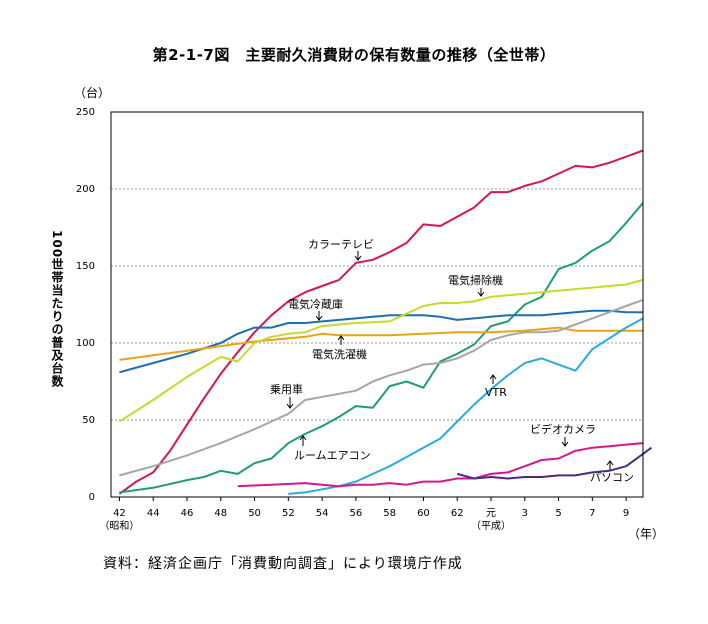 The width and height of the screenshot is (708, 624). I want to click on series-label-aircon: ルームエアコン, so click(332, 455).